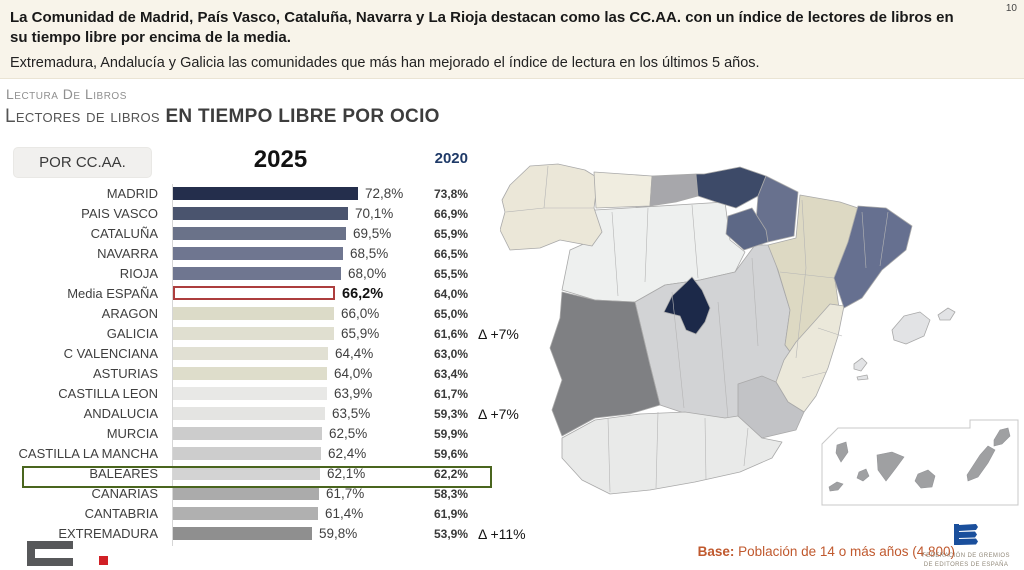  What do you see at coordinates (450, 214) in the screenshot?
I see `value-2020: 66,9%` at bounding box center [450, 214].